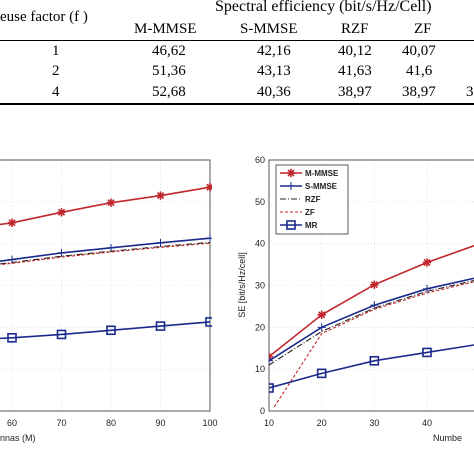 The height and width of the screenshot is (474, 474). Describe the element at coordinates (322, 173) in the screenshot. I see `legend-label: M-MMSE` at that location.